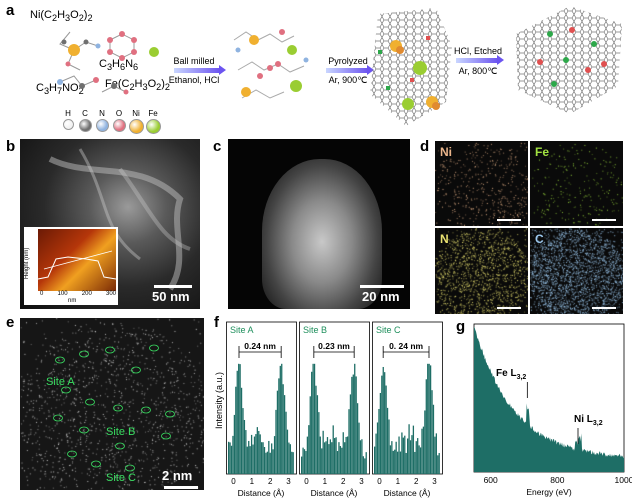  Describe the element at coordinates (68, 113) in the screenshot. I see `legend-atom-label: H` at that location.